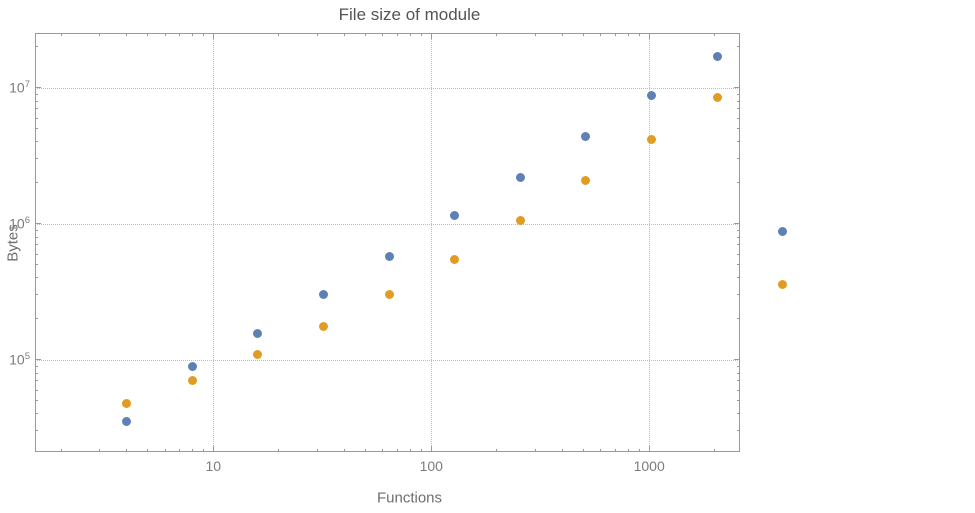 The image size is (975, 513). What do you see at coordinates (409, 498) in the screenshot?
I see `x-axis-label: Functions` at bounding box center [409, 498].